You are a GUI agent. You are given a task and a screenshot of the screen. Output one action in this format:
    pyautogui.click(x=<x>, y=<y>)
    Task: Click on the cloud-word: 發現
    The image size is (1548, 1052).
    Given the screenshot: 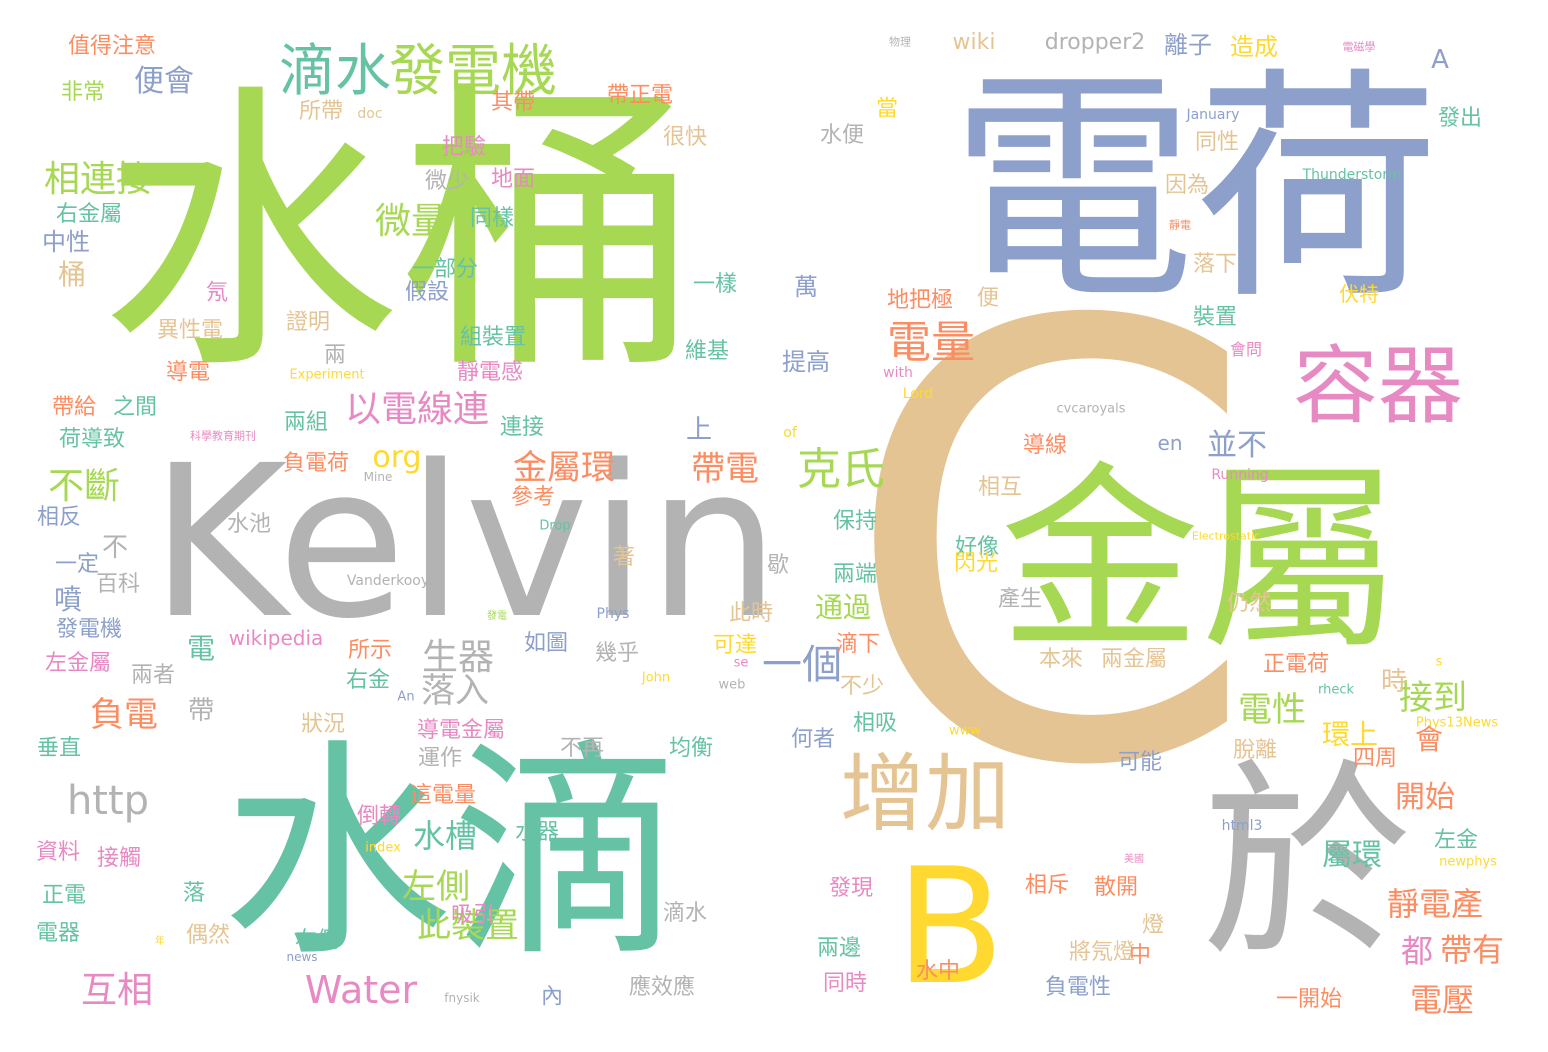 What is the action you would take?
    pyautogui.click(x=851, y=888)
    